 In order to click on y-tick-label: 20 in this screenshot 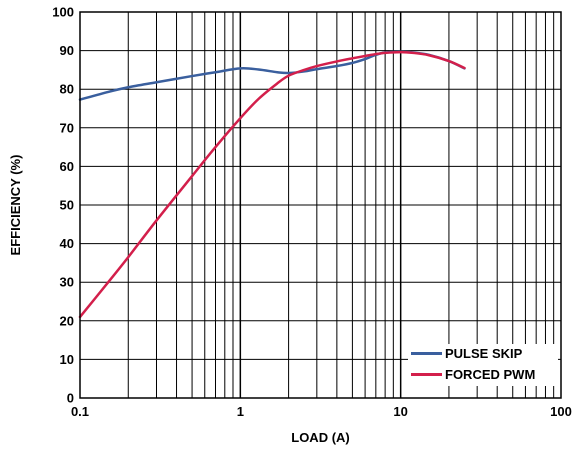, I will do `click(67, 320)`.